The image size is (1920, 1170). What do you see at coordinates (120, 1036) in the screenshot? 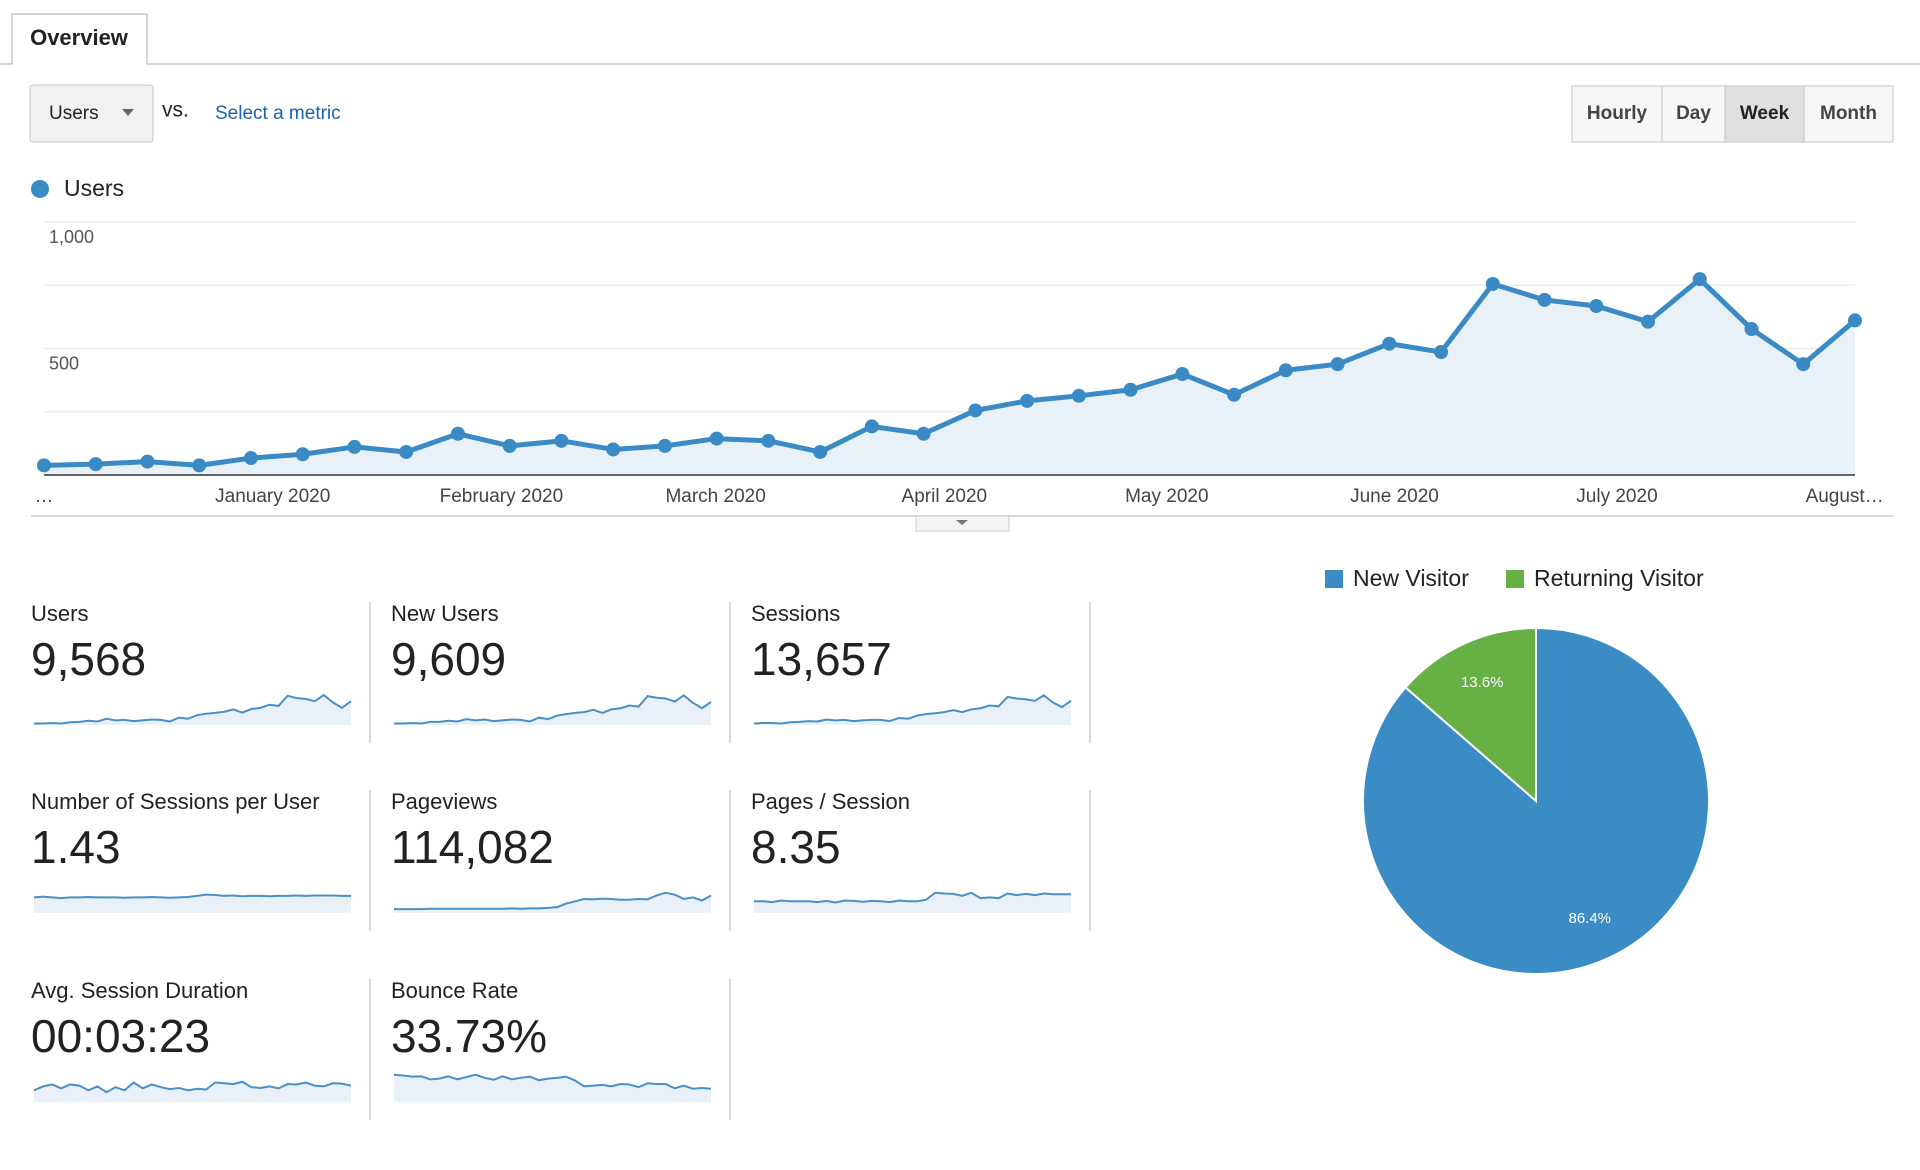
I see `metric-value: 00:03:23` at bounding box center [120, 1036].